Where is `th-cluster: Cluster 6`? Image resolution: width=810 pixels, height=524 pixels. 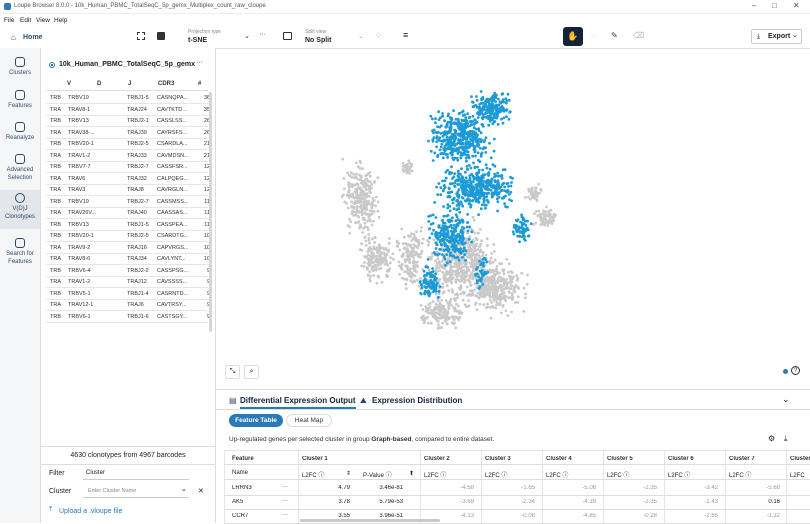 th-cluster: Cluster 6 is located at coordinates (681, 459).